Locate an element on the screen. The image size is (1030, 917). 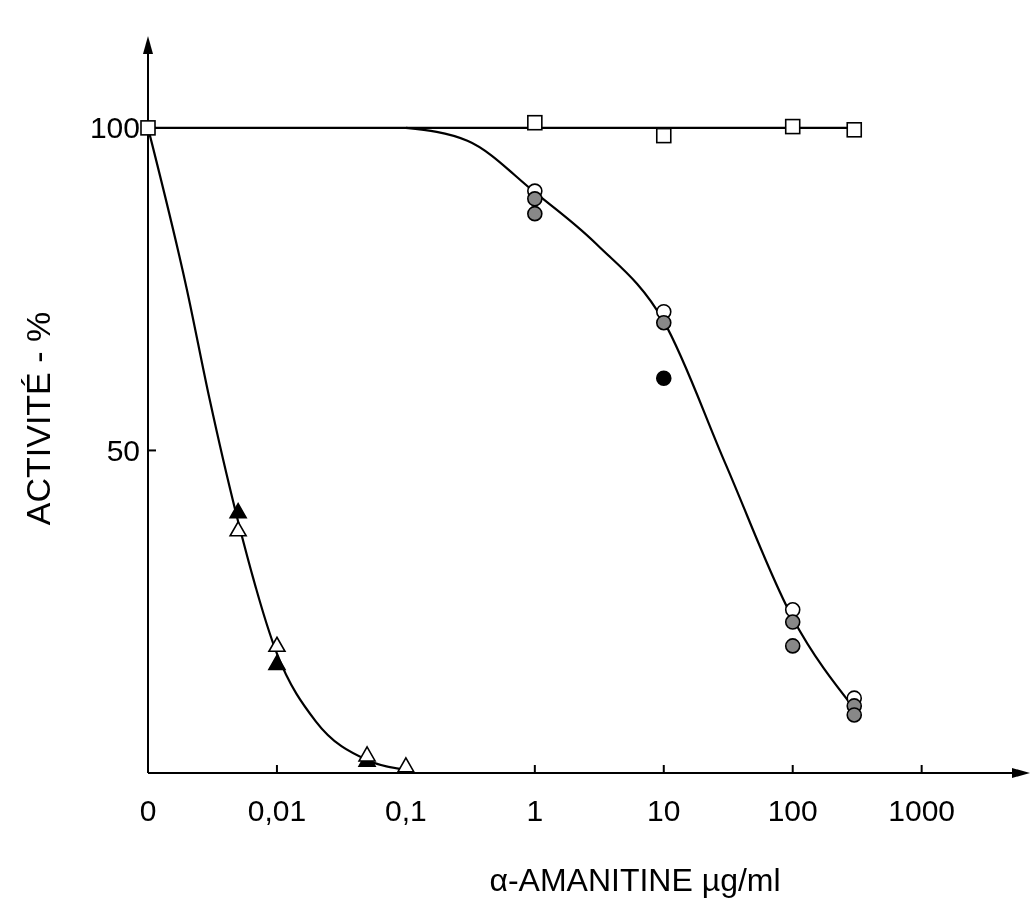
y-axis-title: ACTIVITÉ - % is located at coordinates (38, 418).